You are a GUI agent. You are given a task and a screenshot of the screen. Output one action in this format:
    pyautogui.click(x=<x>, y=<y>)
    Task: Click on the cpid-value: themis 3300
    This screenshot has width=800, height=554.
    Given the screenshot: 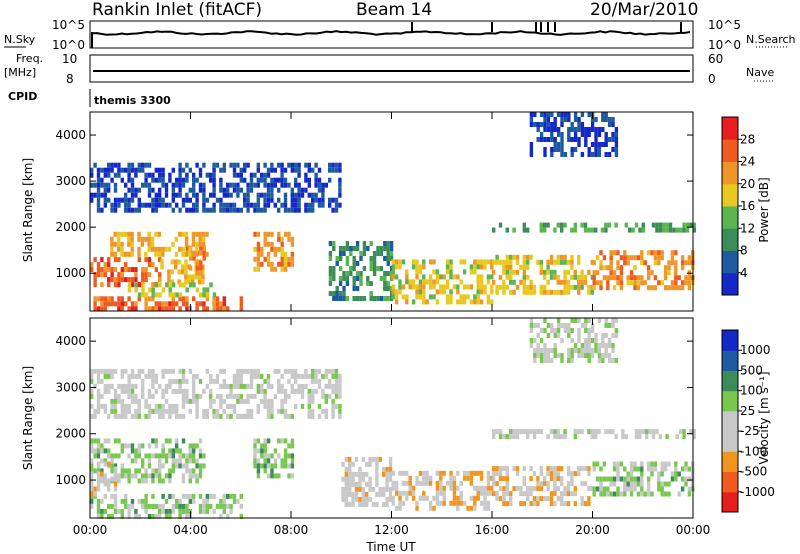 What is the action you would take?
    pyautogui.click(x=132, y=100)
    